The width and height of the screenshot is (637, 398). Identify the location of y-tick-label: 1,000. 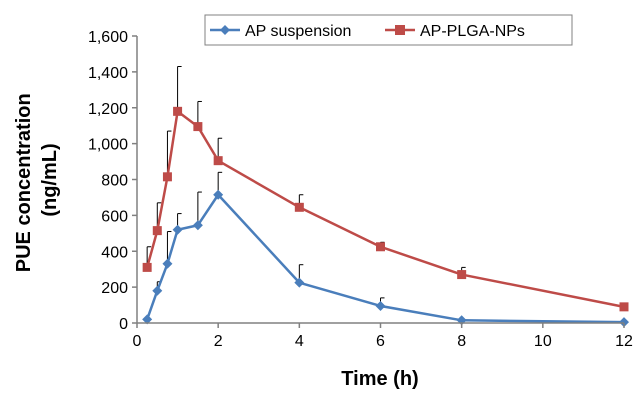
(108, 145).